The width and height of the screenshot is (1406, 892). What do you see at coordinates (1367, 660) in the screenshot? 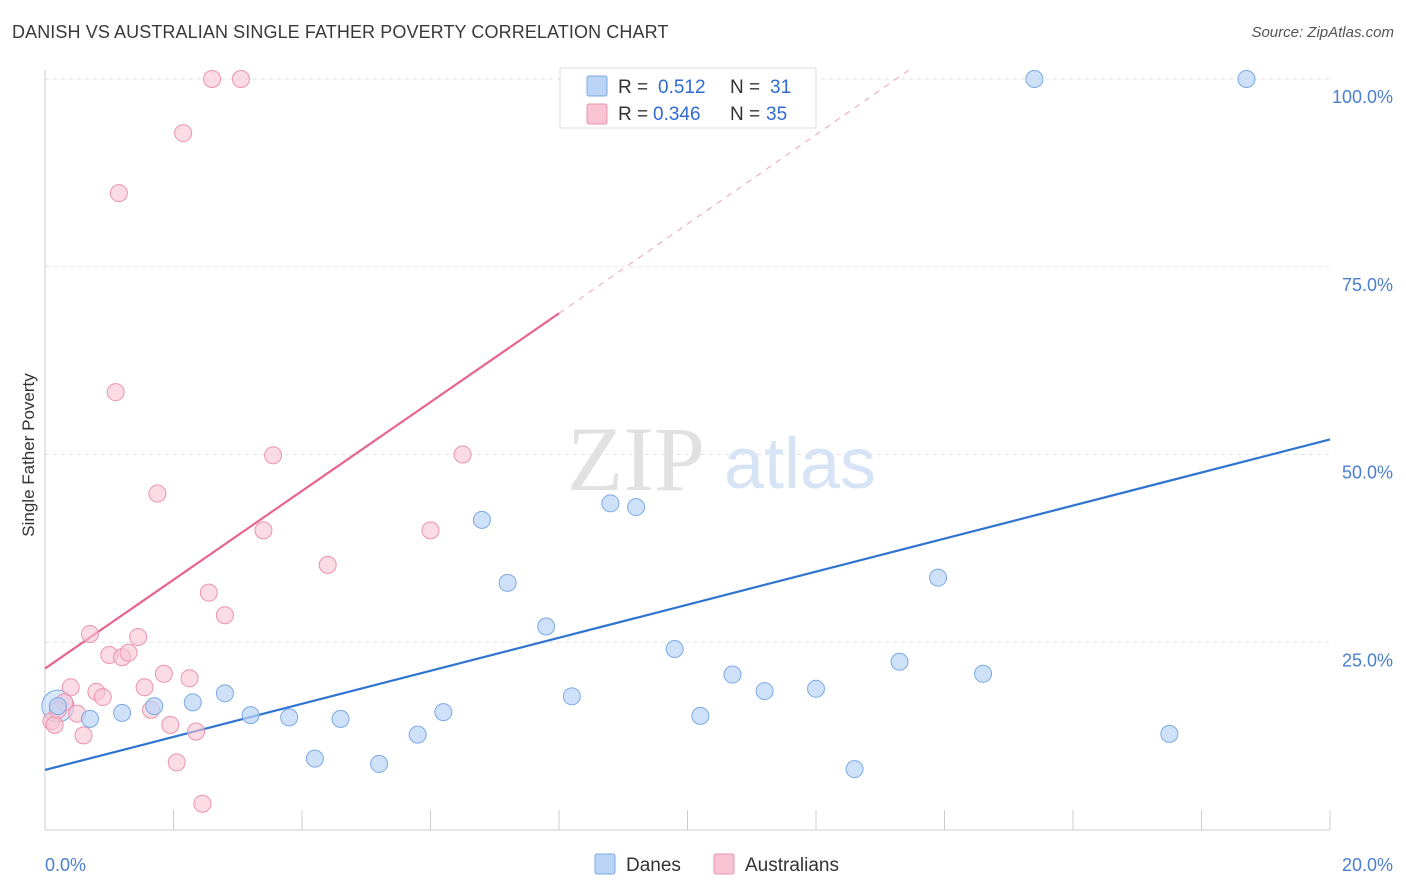
I see `y-tick-label: 25.0%` at bounding box center [1367, 660].